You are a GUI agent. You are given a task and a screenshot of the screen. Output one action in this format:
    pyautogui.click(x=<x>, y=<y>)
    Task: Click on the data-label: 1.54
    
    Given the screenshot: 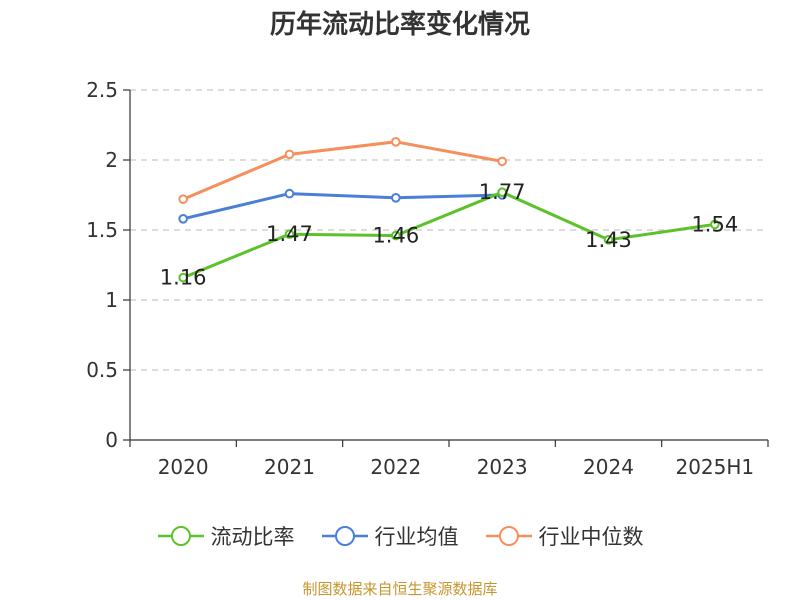 What is the action you would take?
    pyautogui.click(x=714, y=224)
    